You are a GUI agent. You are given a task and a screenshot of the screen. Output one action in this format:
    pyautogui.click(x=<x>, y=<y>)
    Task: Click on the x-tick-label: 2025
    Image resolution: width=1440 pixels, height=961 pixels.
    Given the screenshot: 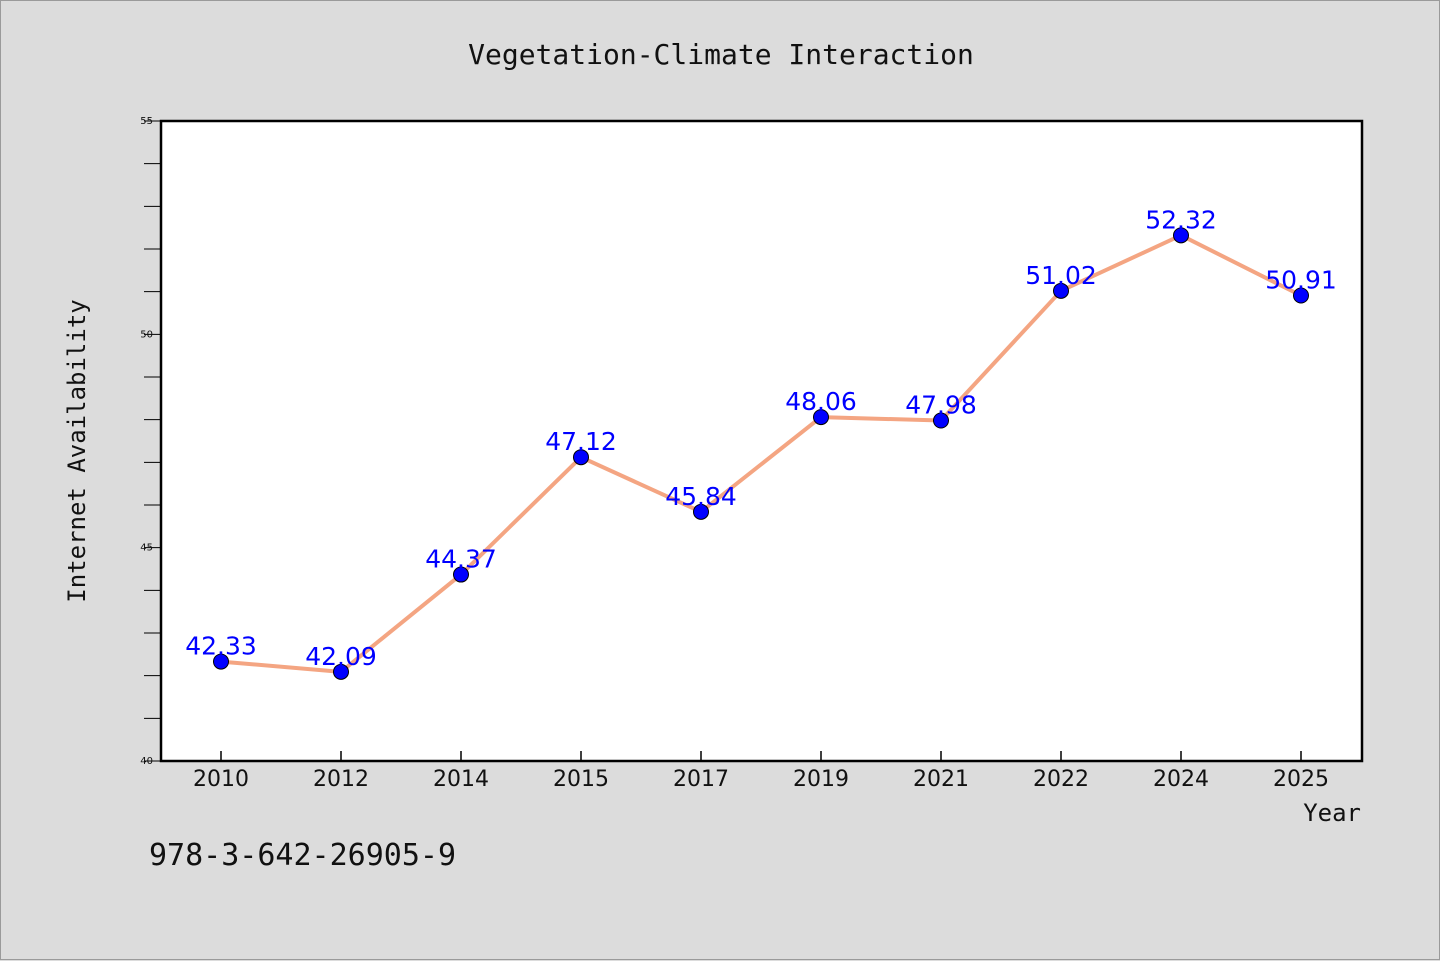 What is the action you would take?
    pyautogui.click(x=1301, y=779)
    